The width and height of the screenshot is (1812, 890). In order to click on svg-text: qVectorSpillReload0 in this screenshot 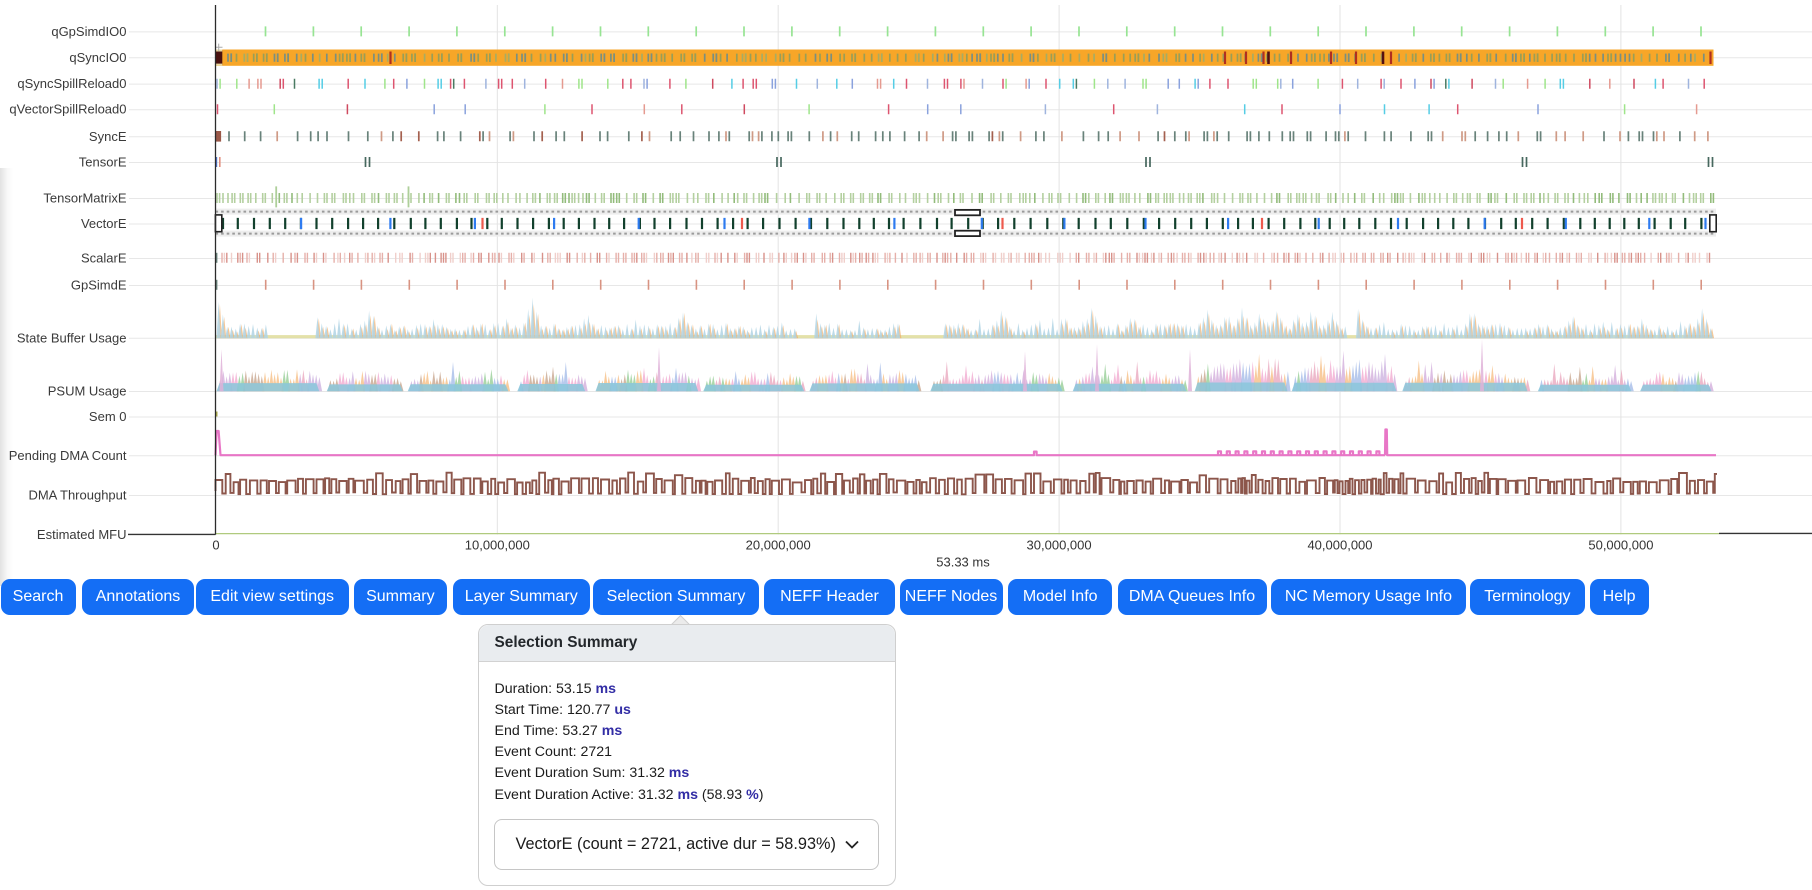, I will do `click(67, 109)`.